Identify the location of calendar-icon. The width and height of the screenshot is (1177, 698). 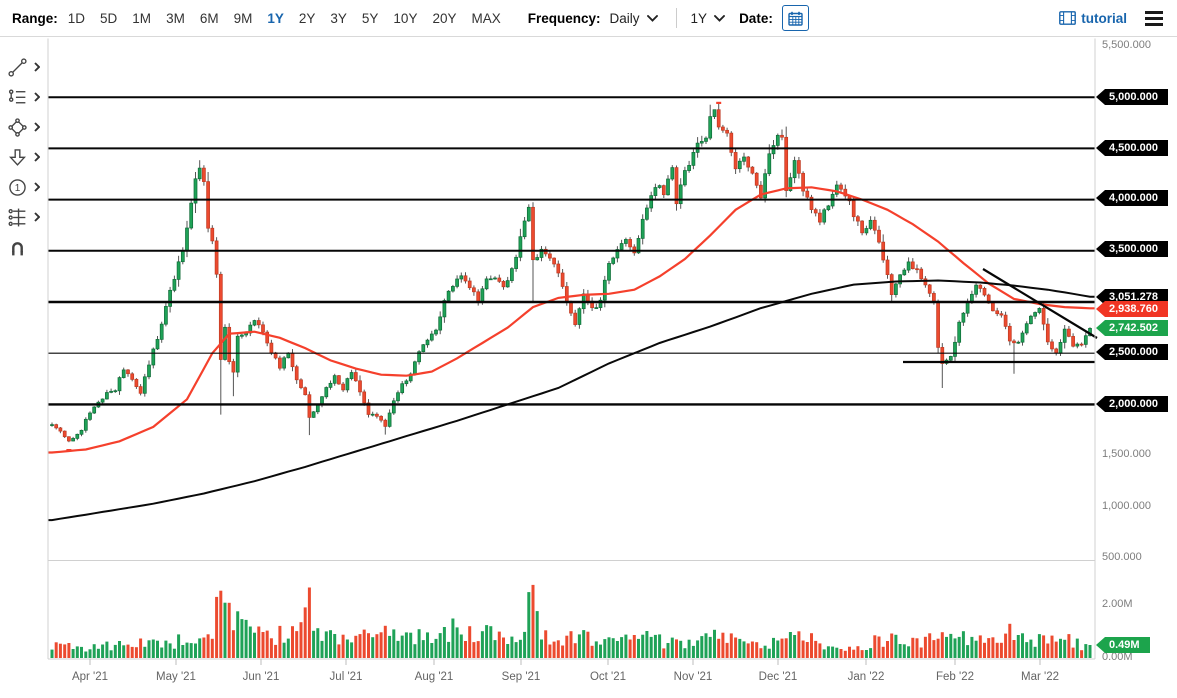
(795, 18).